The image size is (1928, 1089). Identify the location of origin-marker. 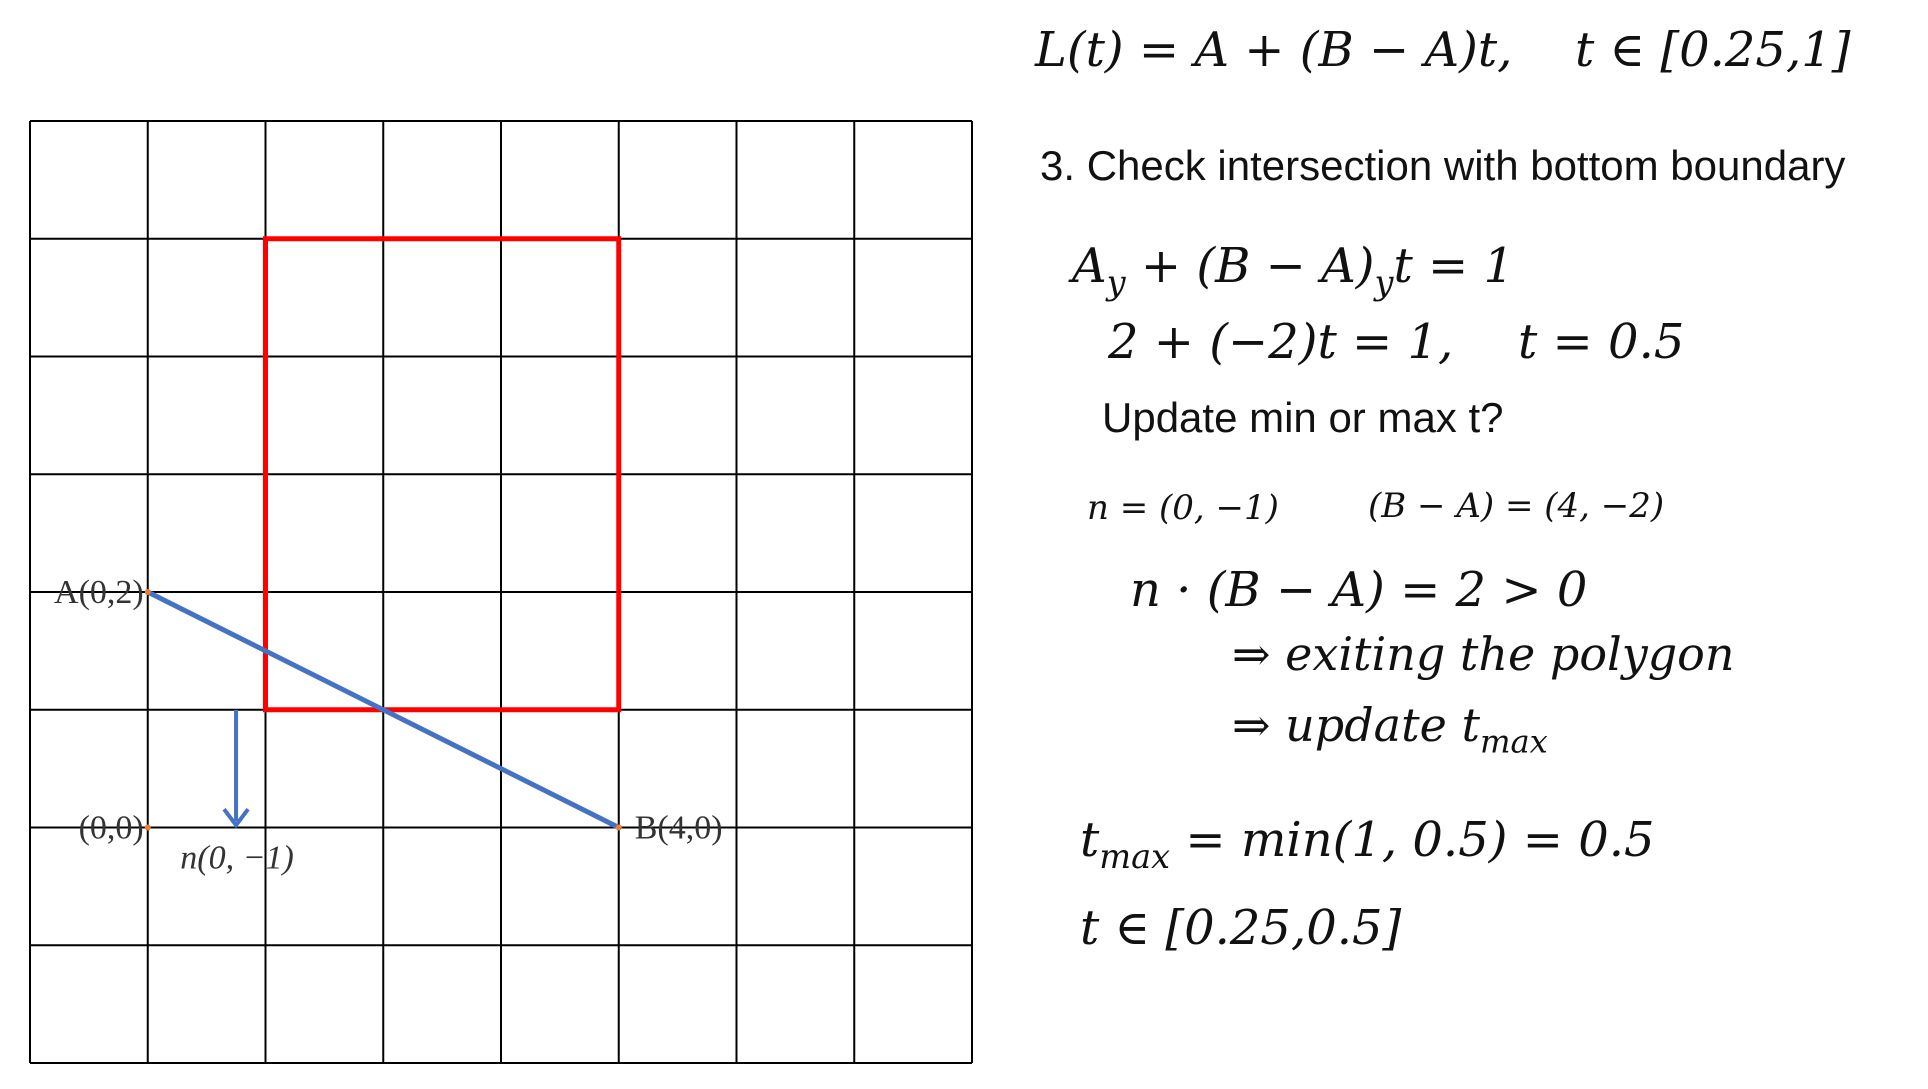
(147, 827).